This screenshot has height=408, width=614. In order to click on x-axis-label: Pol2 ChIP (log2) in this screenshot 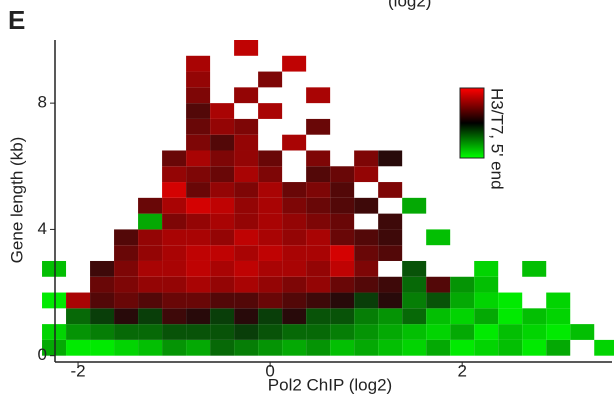, I will do `click(330, 384)`.